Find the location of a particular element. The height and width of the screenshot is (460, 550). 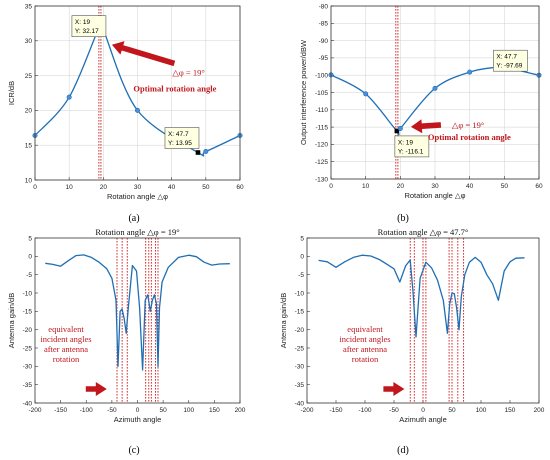

x-tick-label: 20 is located at coordinates (104, 187).